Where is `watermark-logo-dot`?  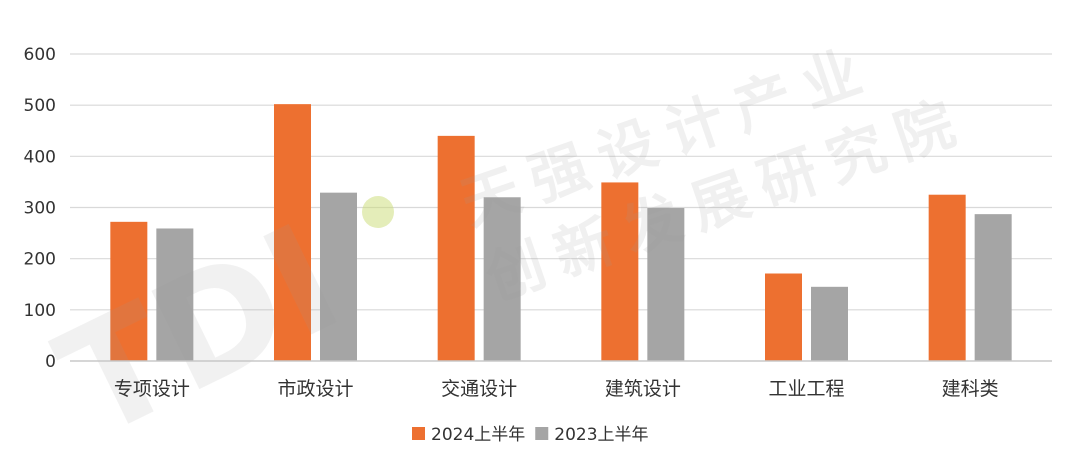 watermark-logo-dot is located at coordinates (378, 212).